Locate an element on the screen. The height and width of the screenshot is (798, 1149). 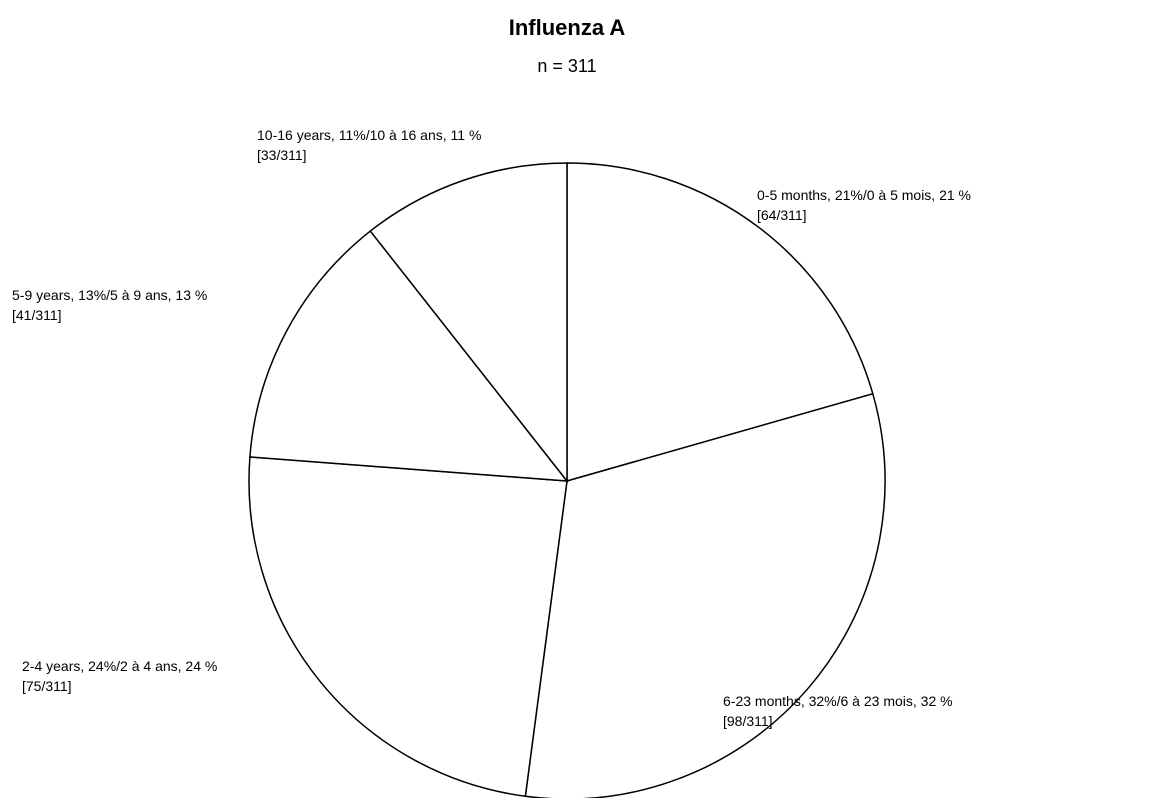
slice-label: 5-9 years, 13%/5 à 9 ans, 13 % is located at coordinates (109, 295).